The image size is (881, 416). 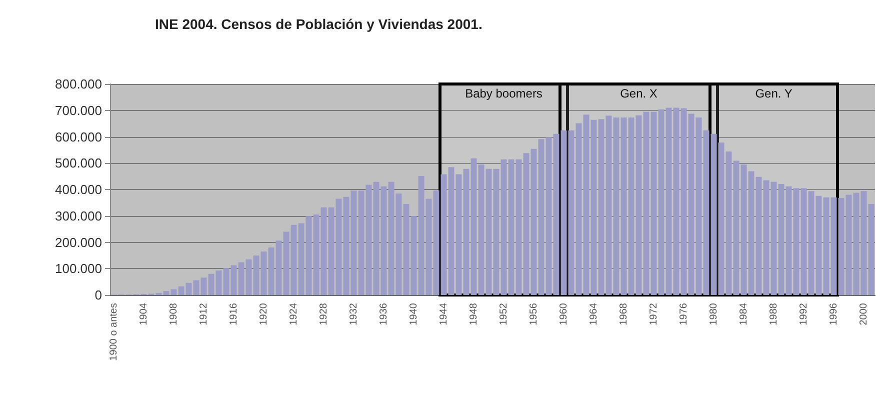 What do you see at coordinates (294, 314) in the screenshot?
I see `x-tick-label: 1924` at bounding box center [294, 314].